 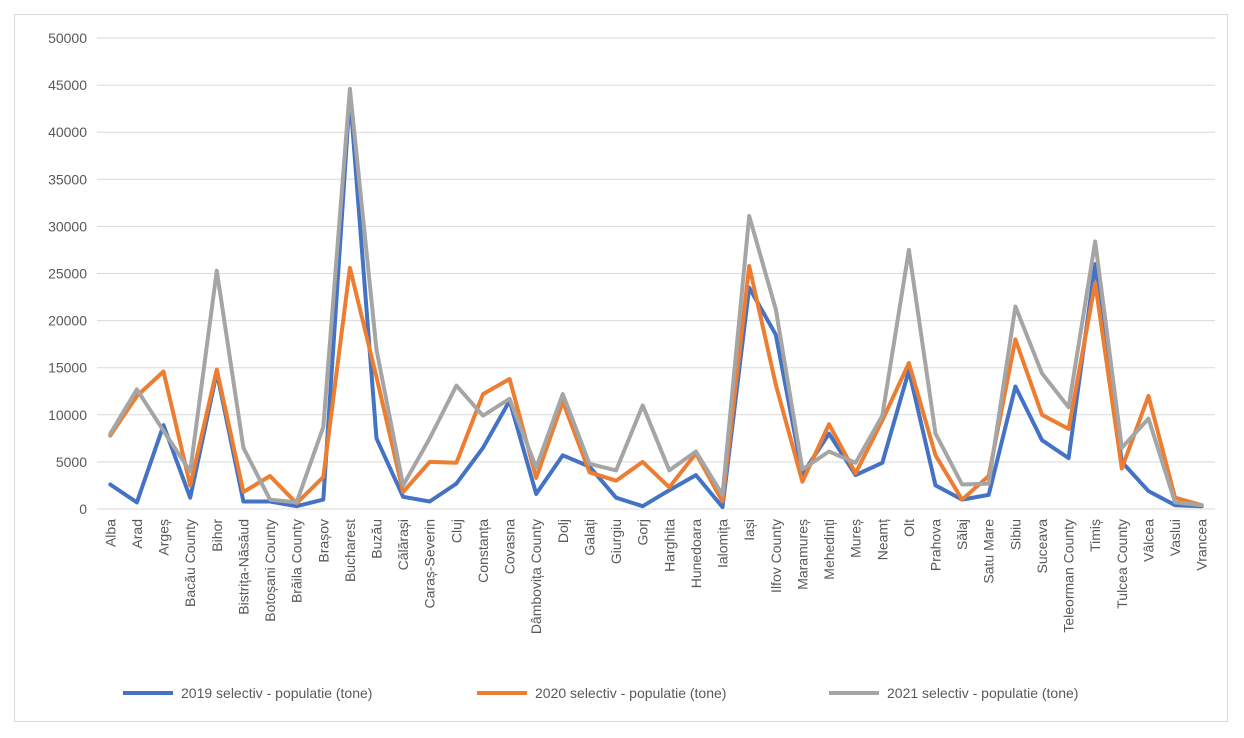 I want to click on x-tick-label: Teleorman County, so click(x=1069, y=576).